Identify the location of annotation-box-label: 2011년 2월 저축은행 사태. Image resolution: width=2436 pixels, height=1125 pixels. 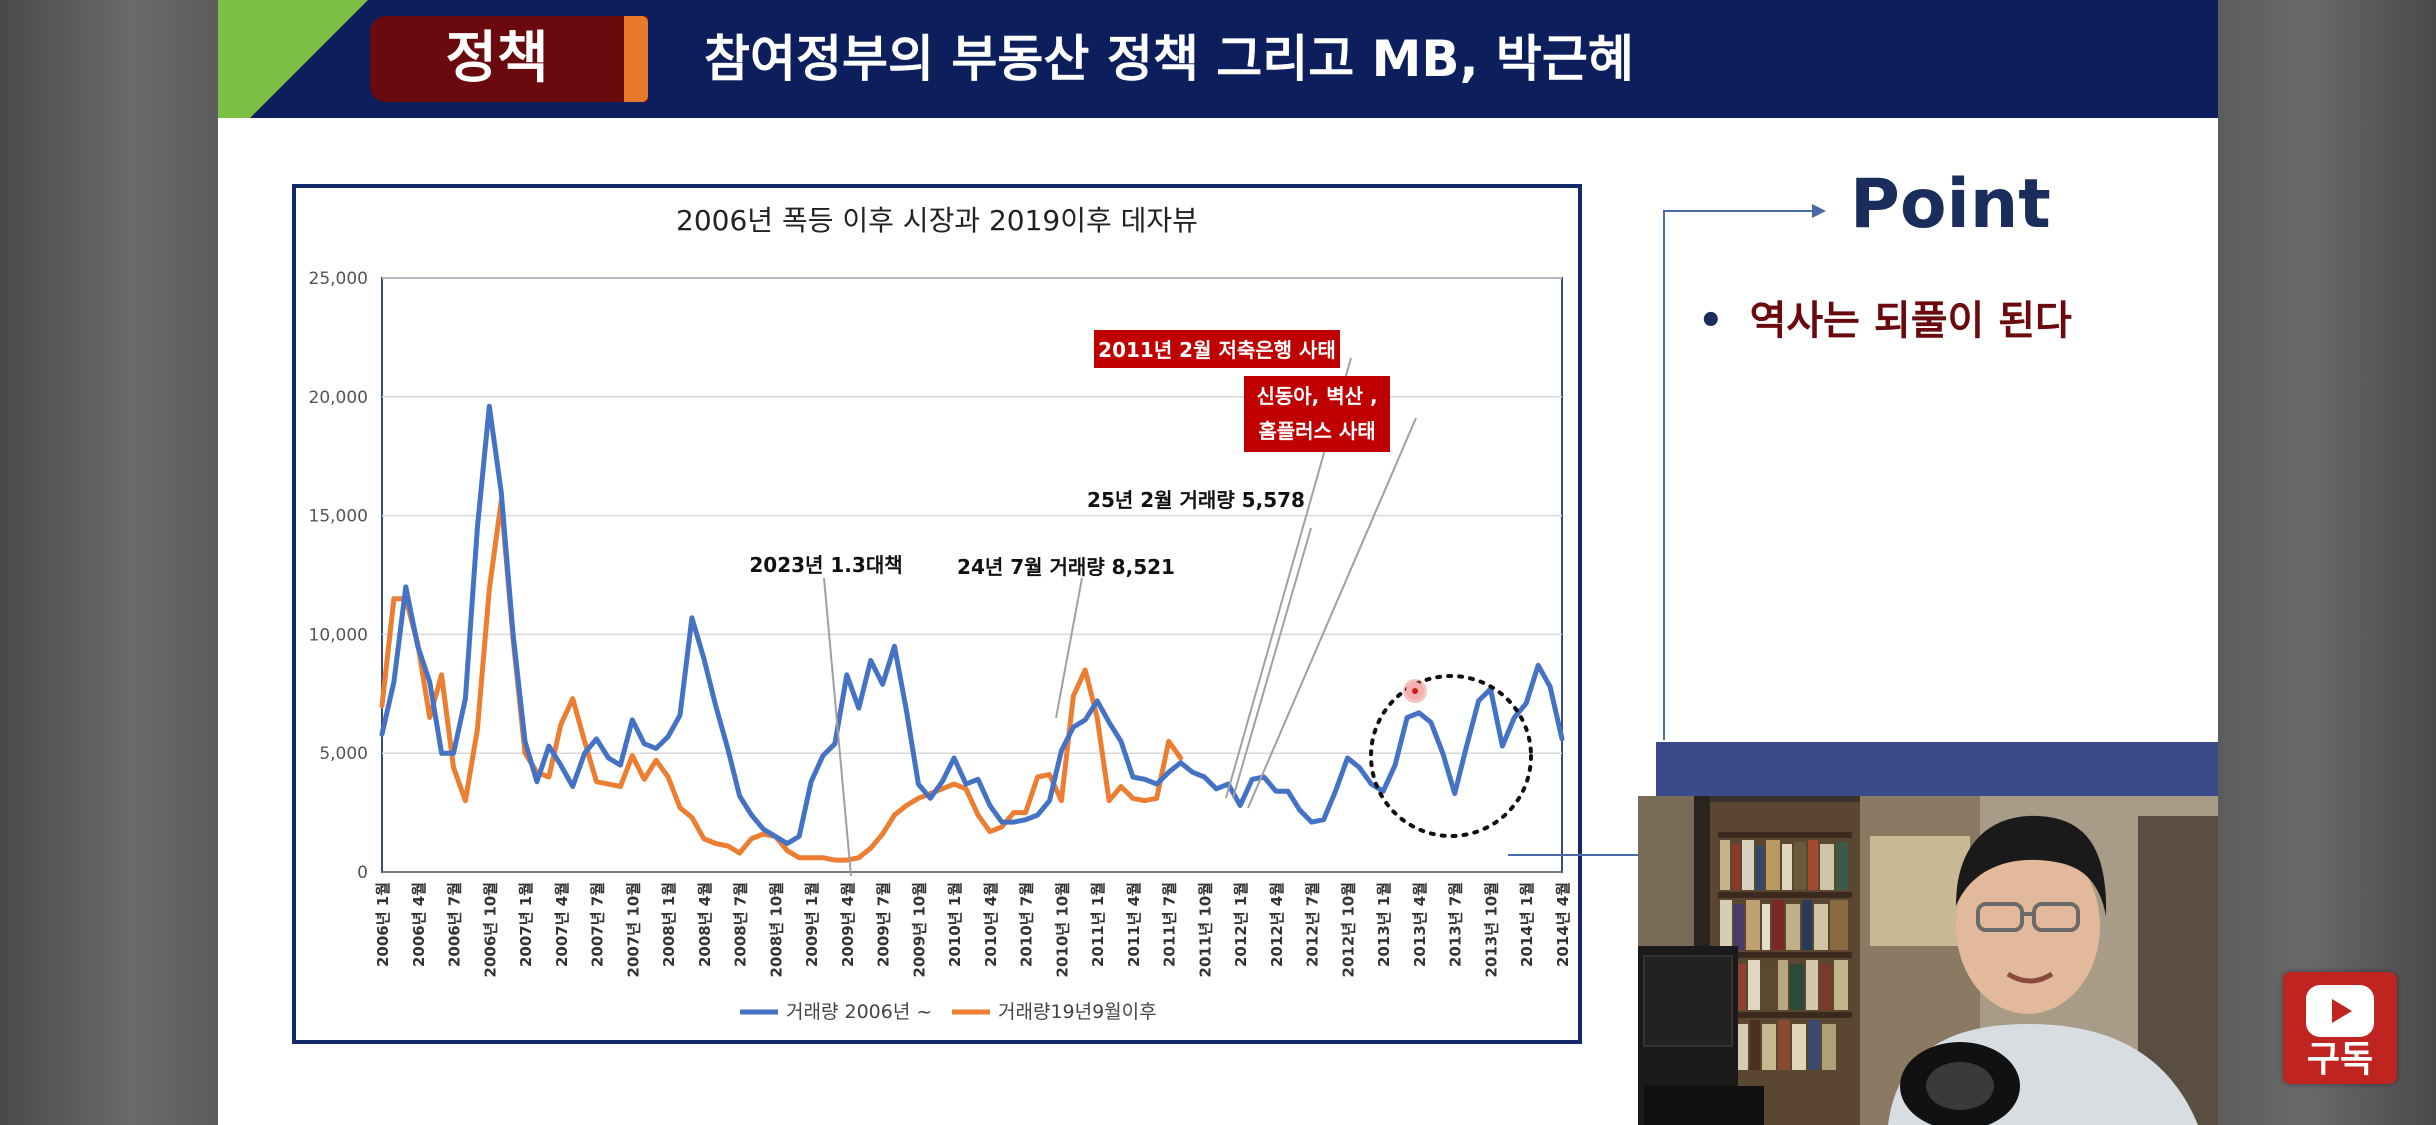
(1217, 350).